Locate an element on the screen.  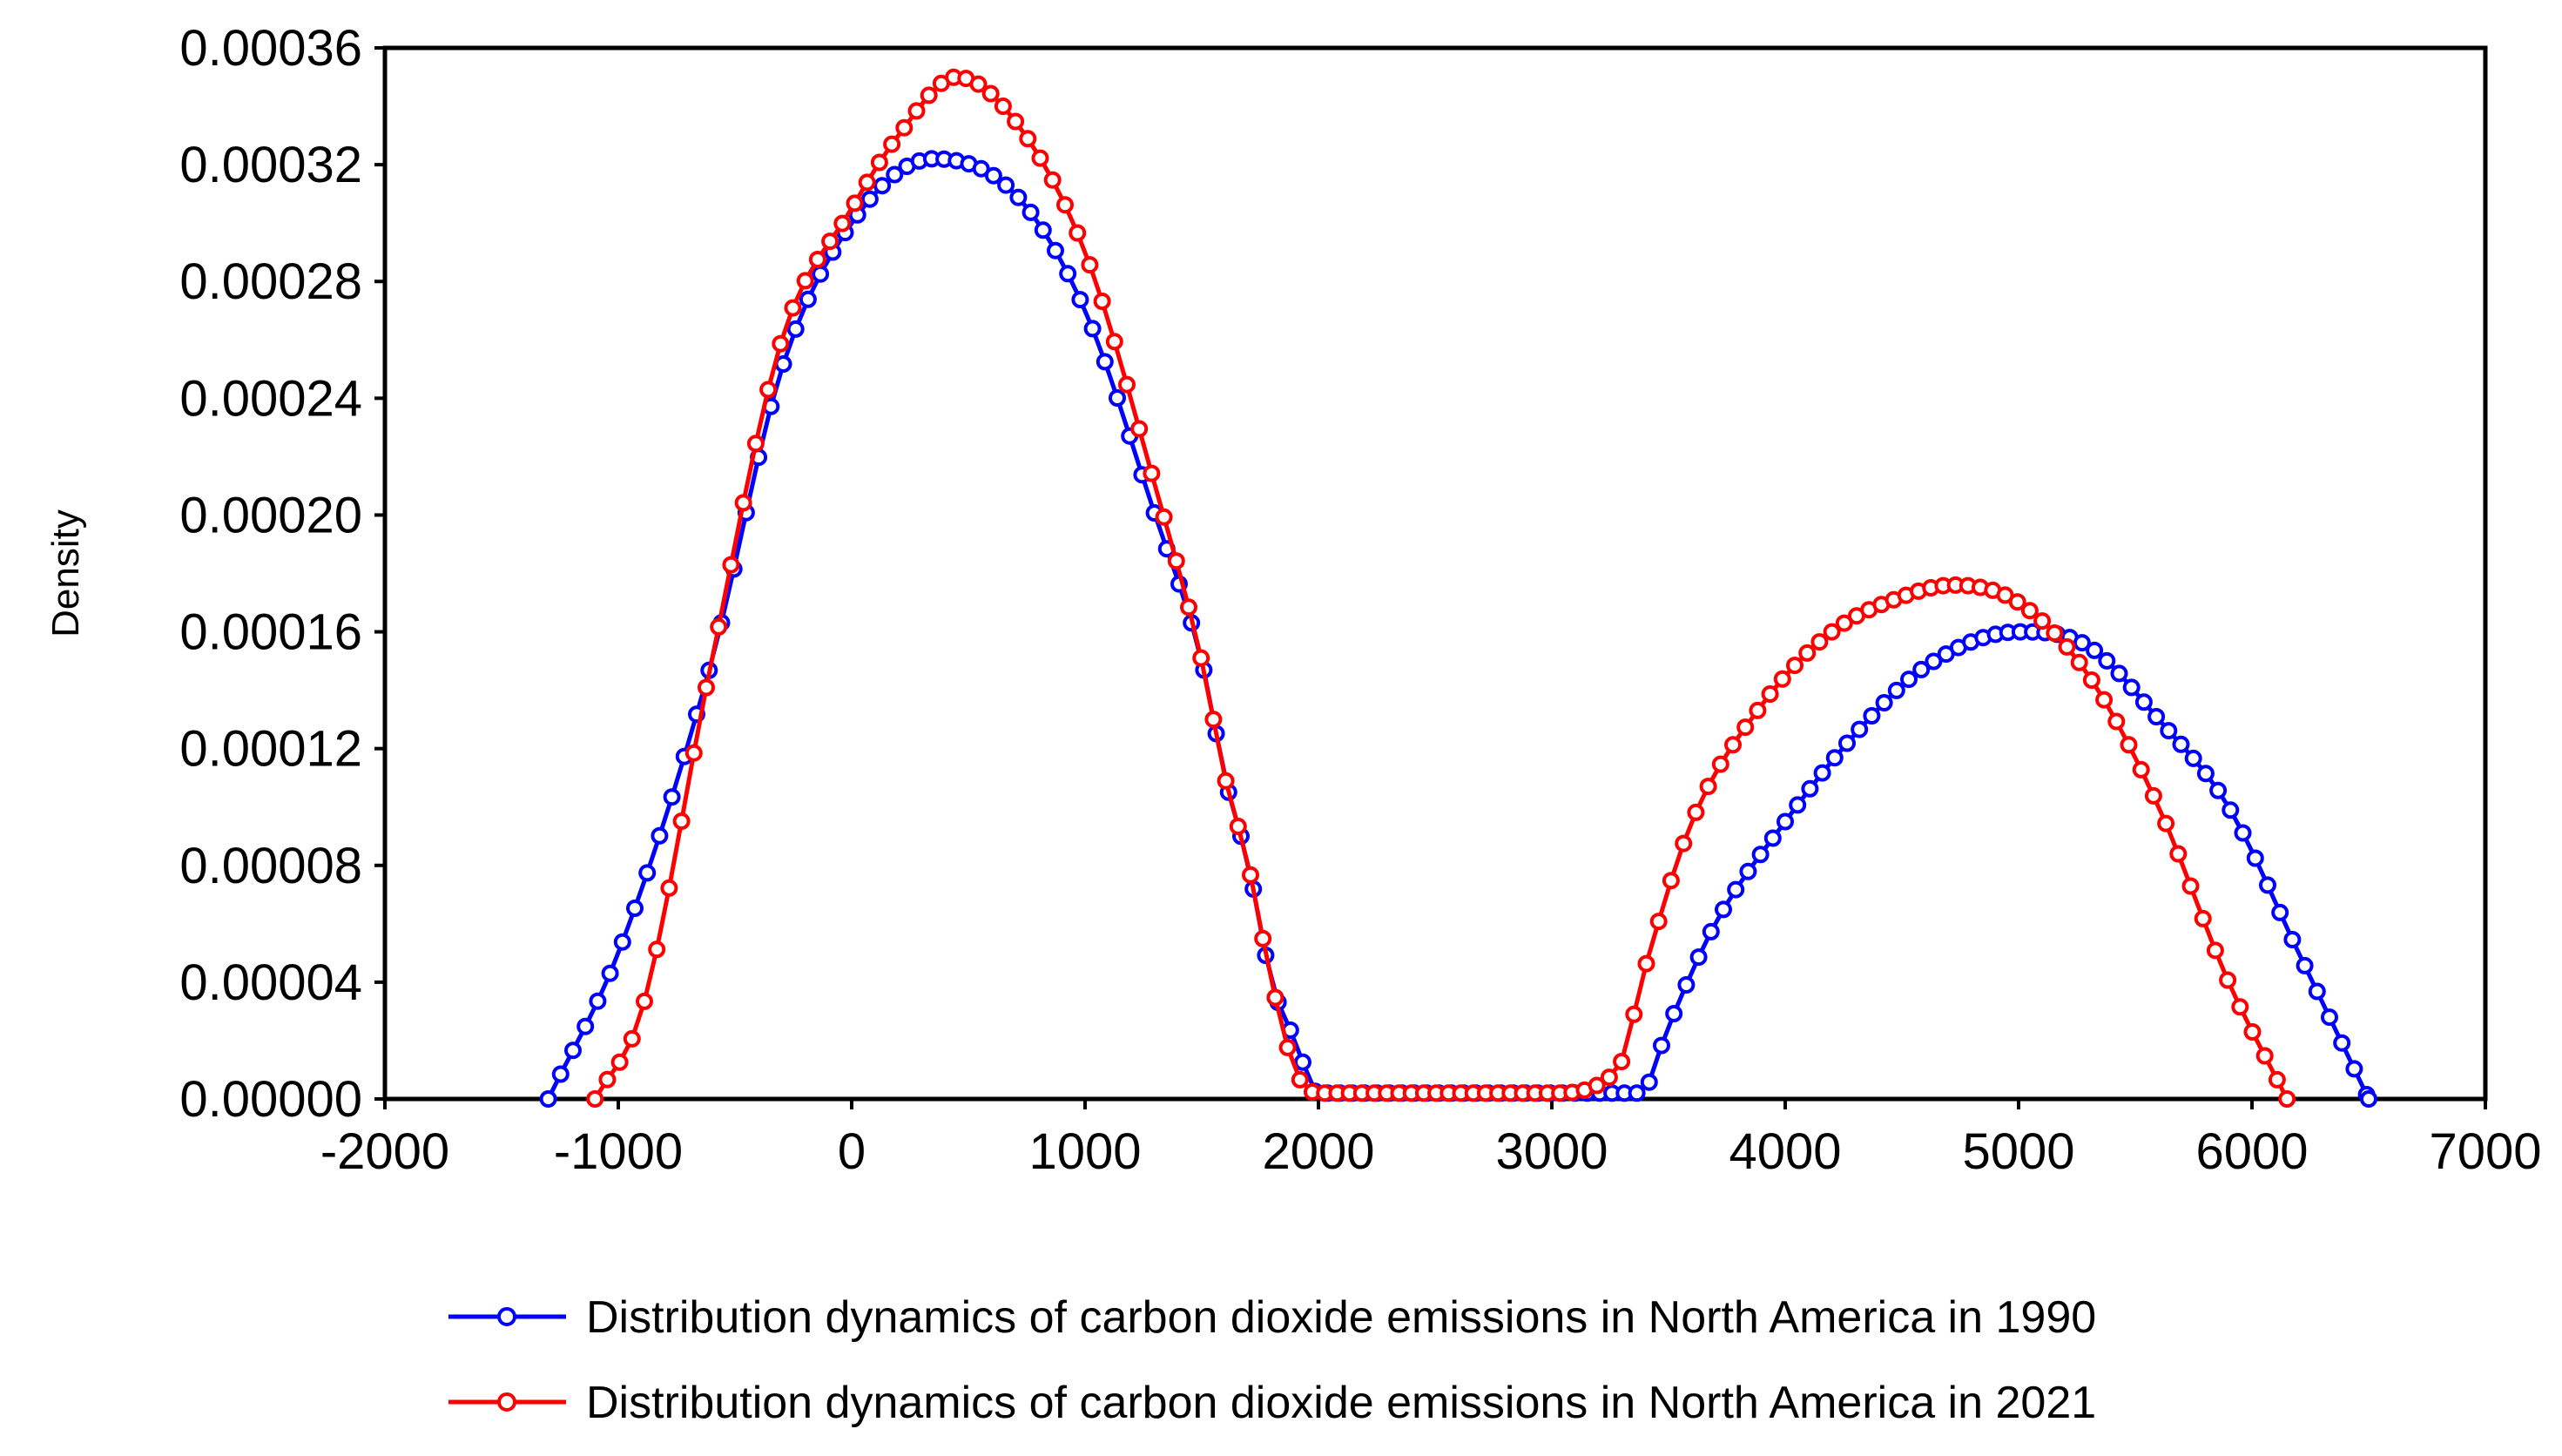
x-tick-label: 4000 is located at coordinates (1785, 1151).